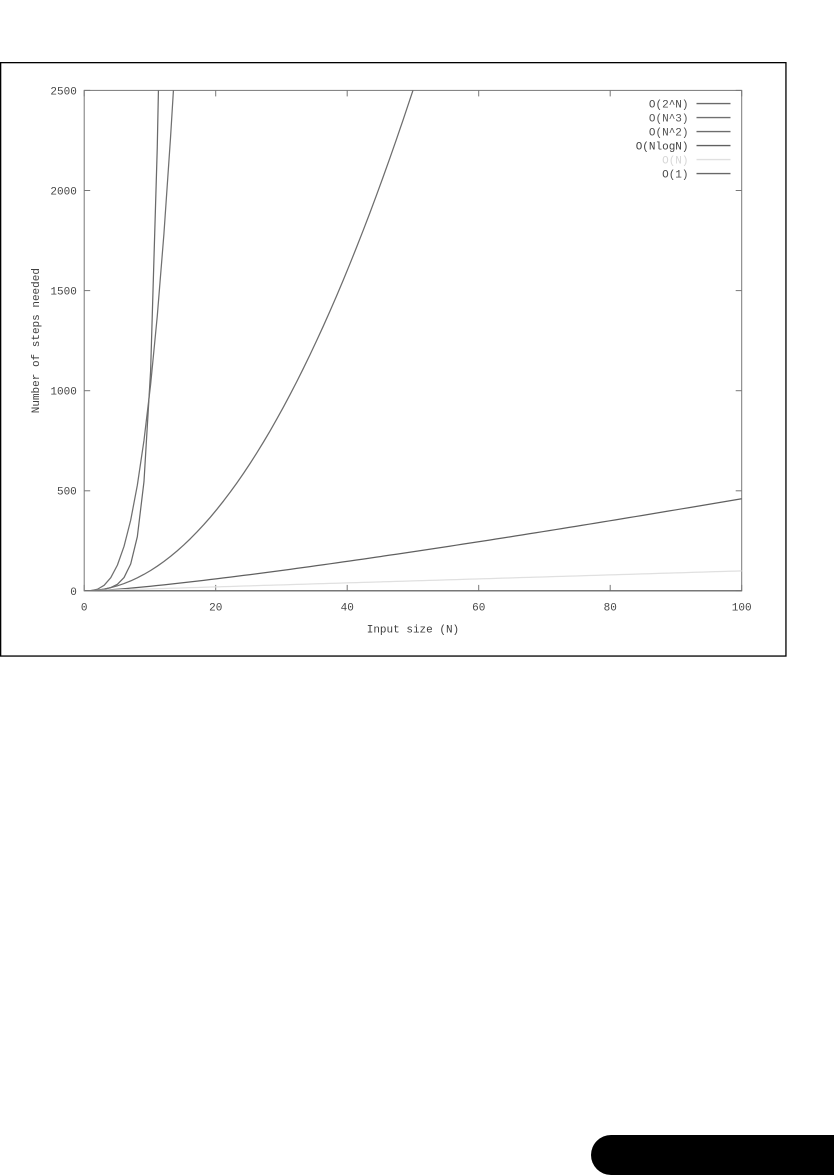 Image resolution: width=834 pixels, height=1176 pixels. Describe the element at coordinates (63, 92) in the screenshot. I see `y-tick-label: 2500` at that location.